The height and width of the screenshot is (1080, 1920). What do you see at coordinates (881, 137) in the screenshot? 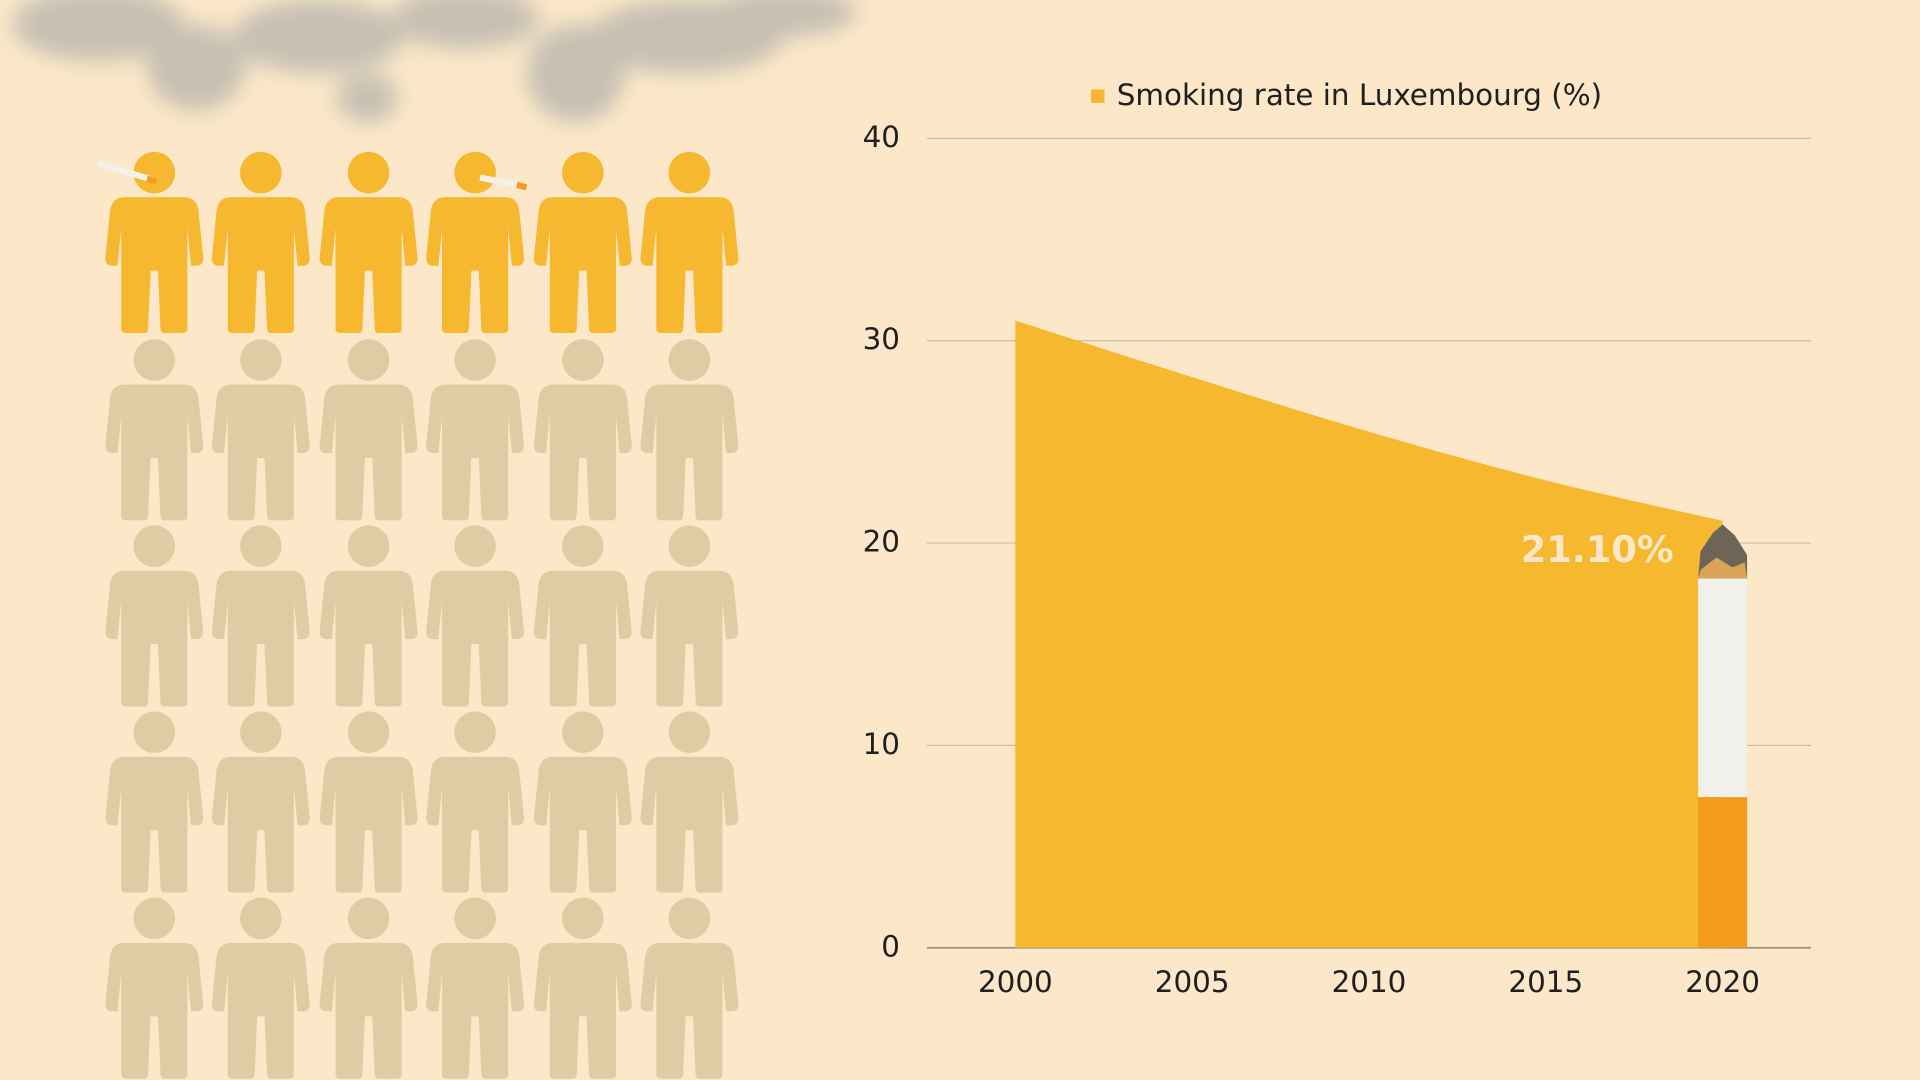
I see `y-tick-label: 40` at bounding box center [881, 137].